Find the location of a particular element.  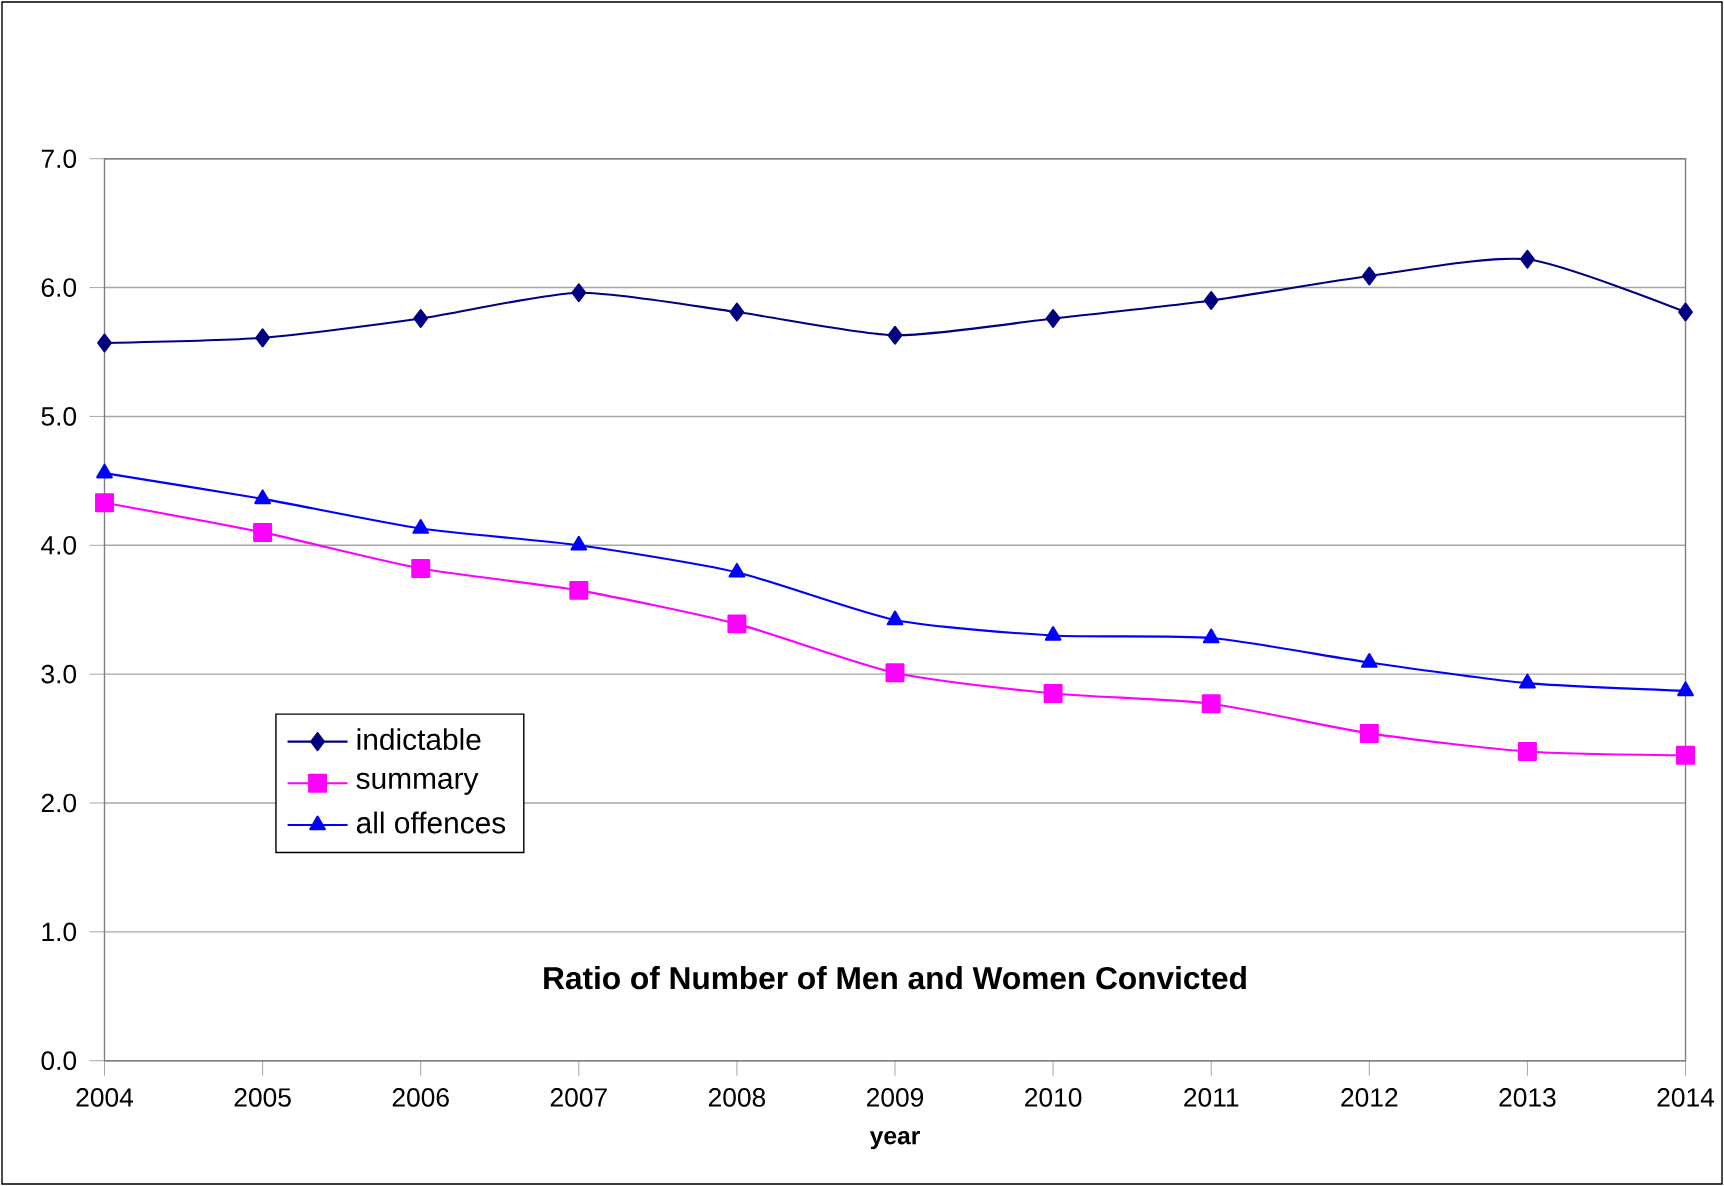

x-tick-label: 2004 is located at coordinates (105, 1097).